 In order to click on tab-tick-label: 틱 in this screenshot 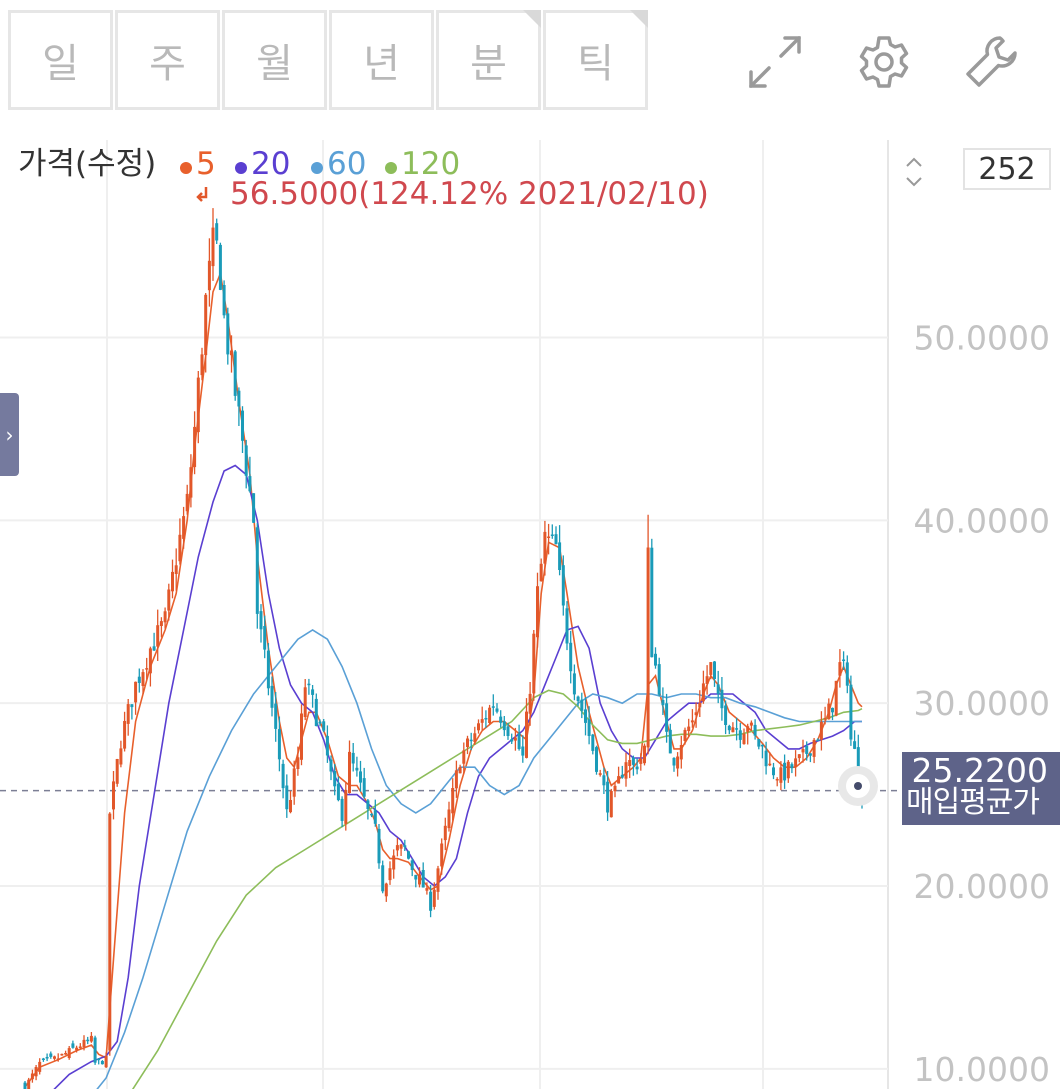, I will do `click(595, 64)`.